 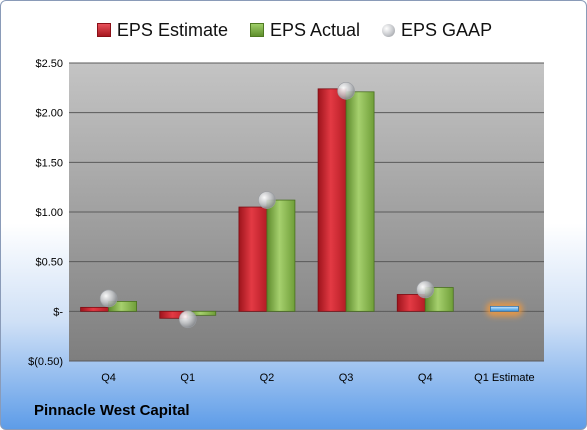 I want to click on legend-label-estimate: EPS Estimate, so click(x=172, y=29).